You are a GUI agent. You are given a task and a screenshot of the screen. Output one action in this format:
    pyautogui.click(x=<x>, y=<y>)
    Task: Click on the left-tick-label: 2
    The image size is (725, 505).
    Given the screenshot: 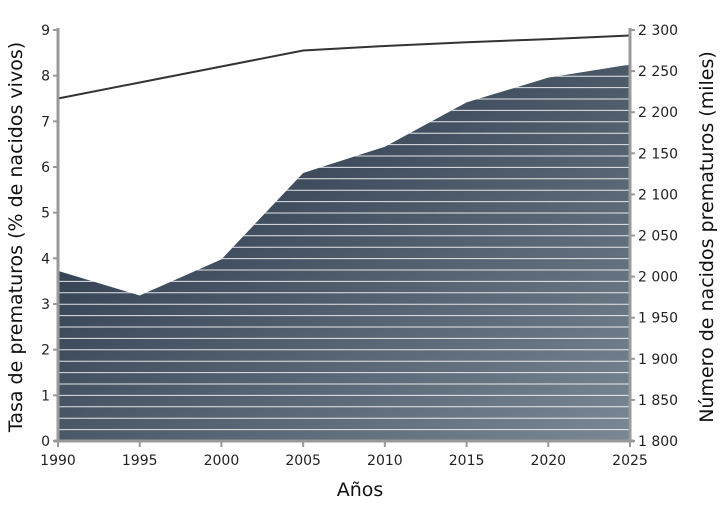 What is the action you would take?
    pyautogui.click(x=45, y=351)
    